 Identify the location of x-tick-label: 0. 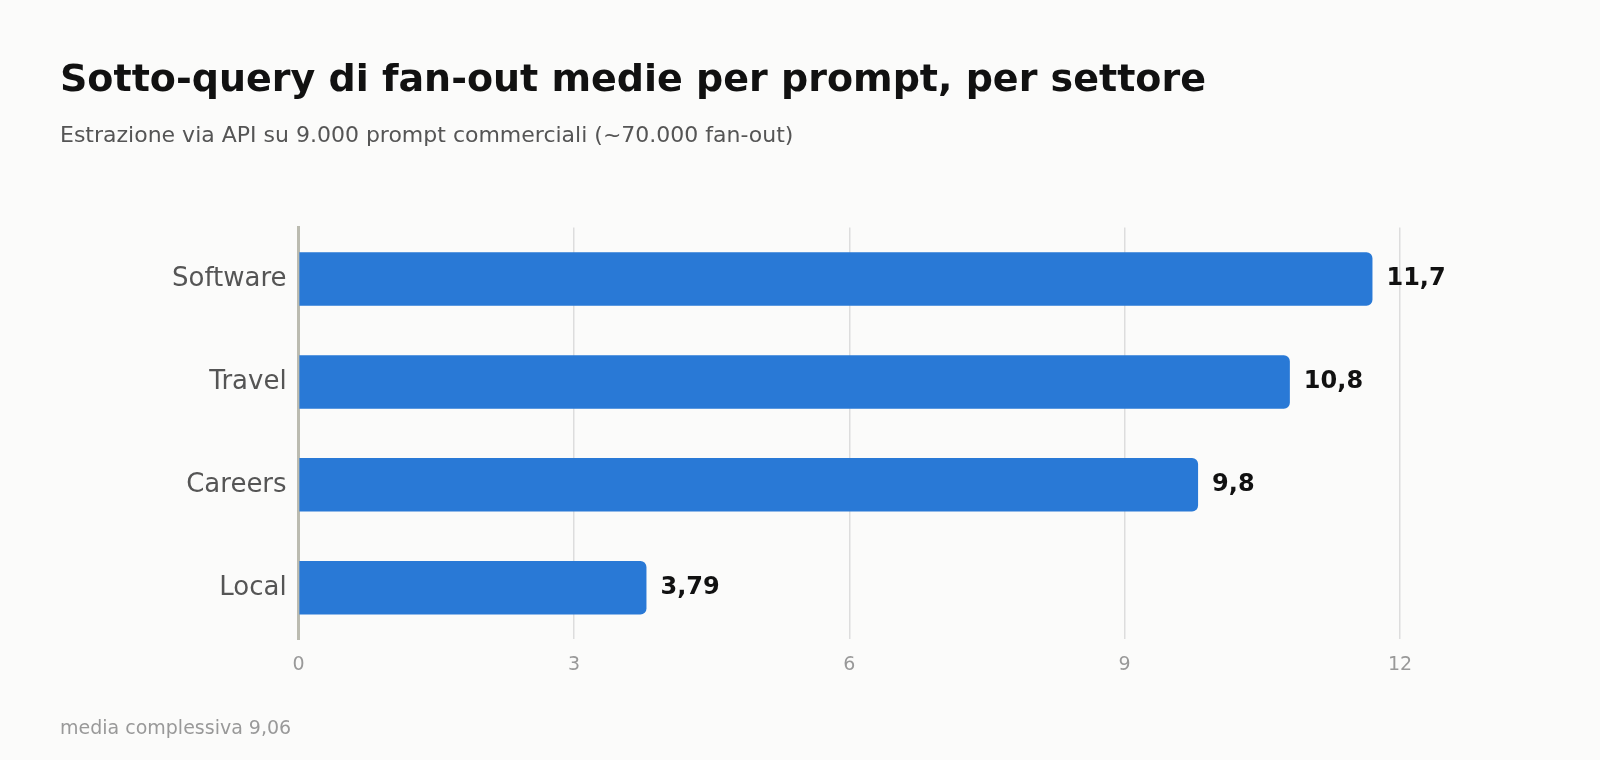
(298, 662).